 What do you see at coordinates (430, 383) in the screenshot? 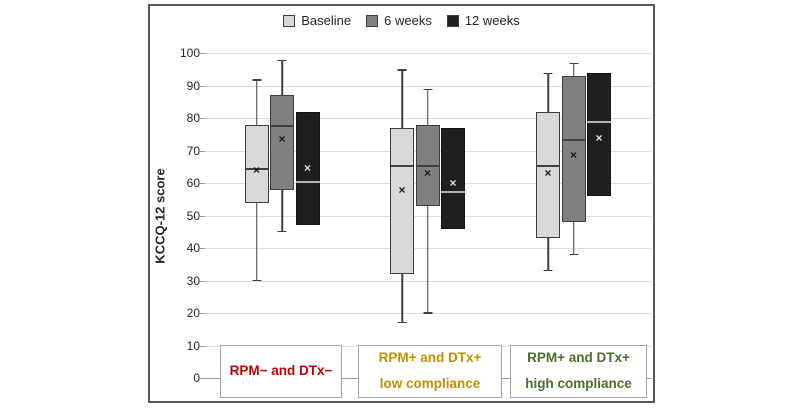
I see `group-label-text: low compliance` at bounding box center [430, 383].